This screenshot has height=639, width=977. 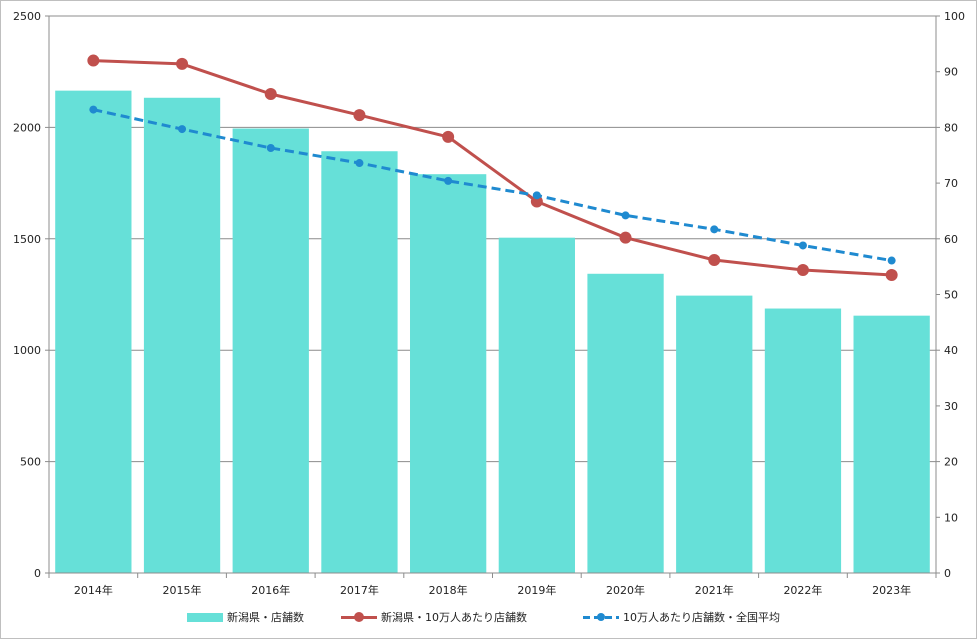 I want to click on legend-item-bar: 新潟県・店舗数, so click(x=245, y=617).